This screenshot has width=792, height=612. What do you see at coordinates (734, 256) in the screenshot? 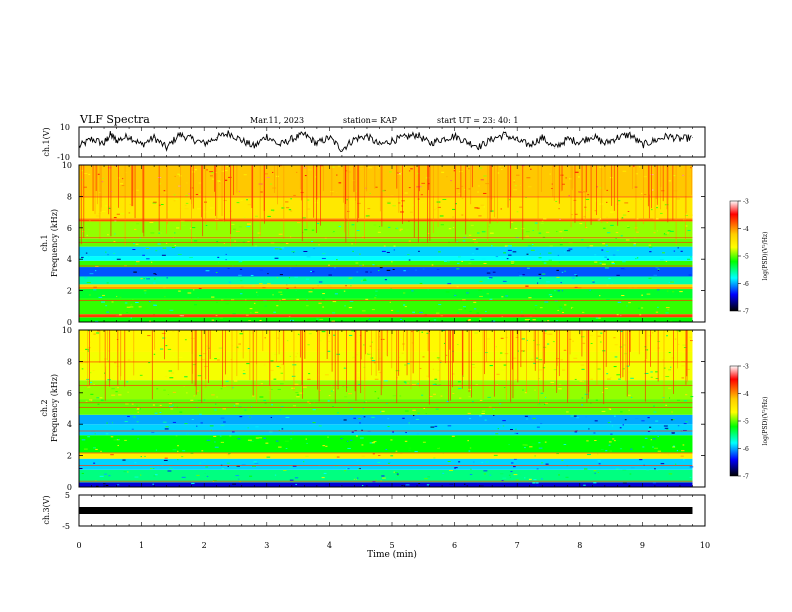
I see `ch1-colorbar` at bounding box center [734, 256].